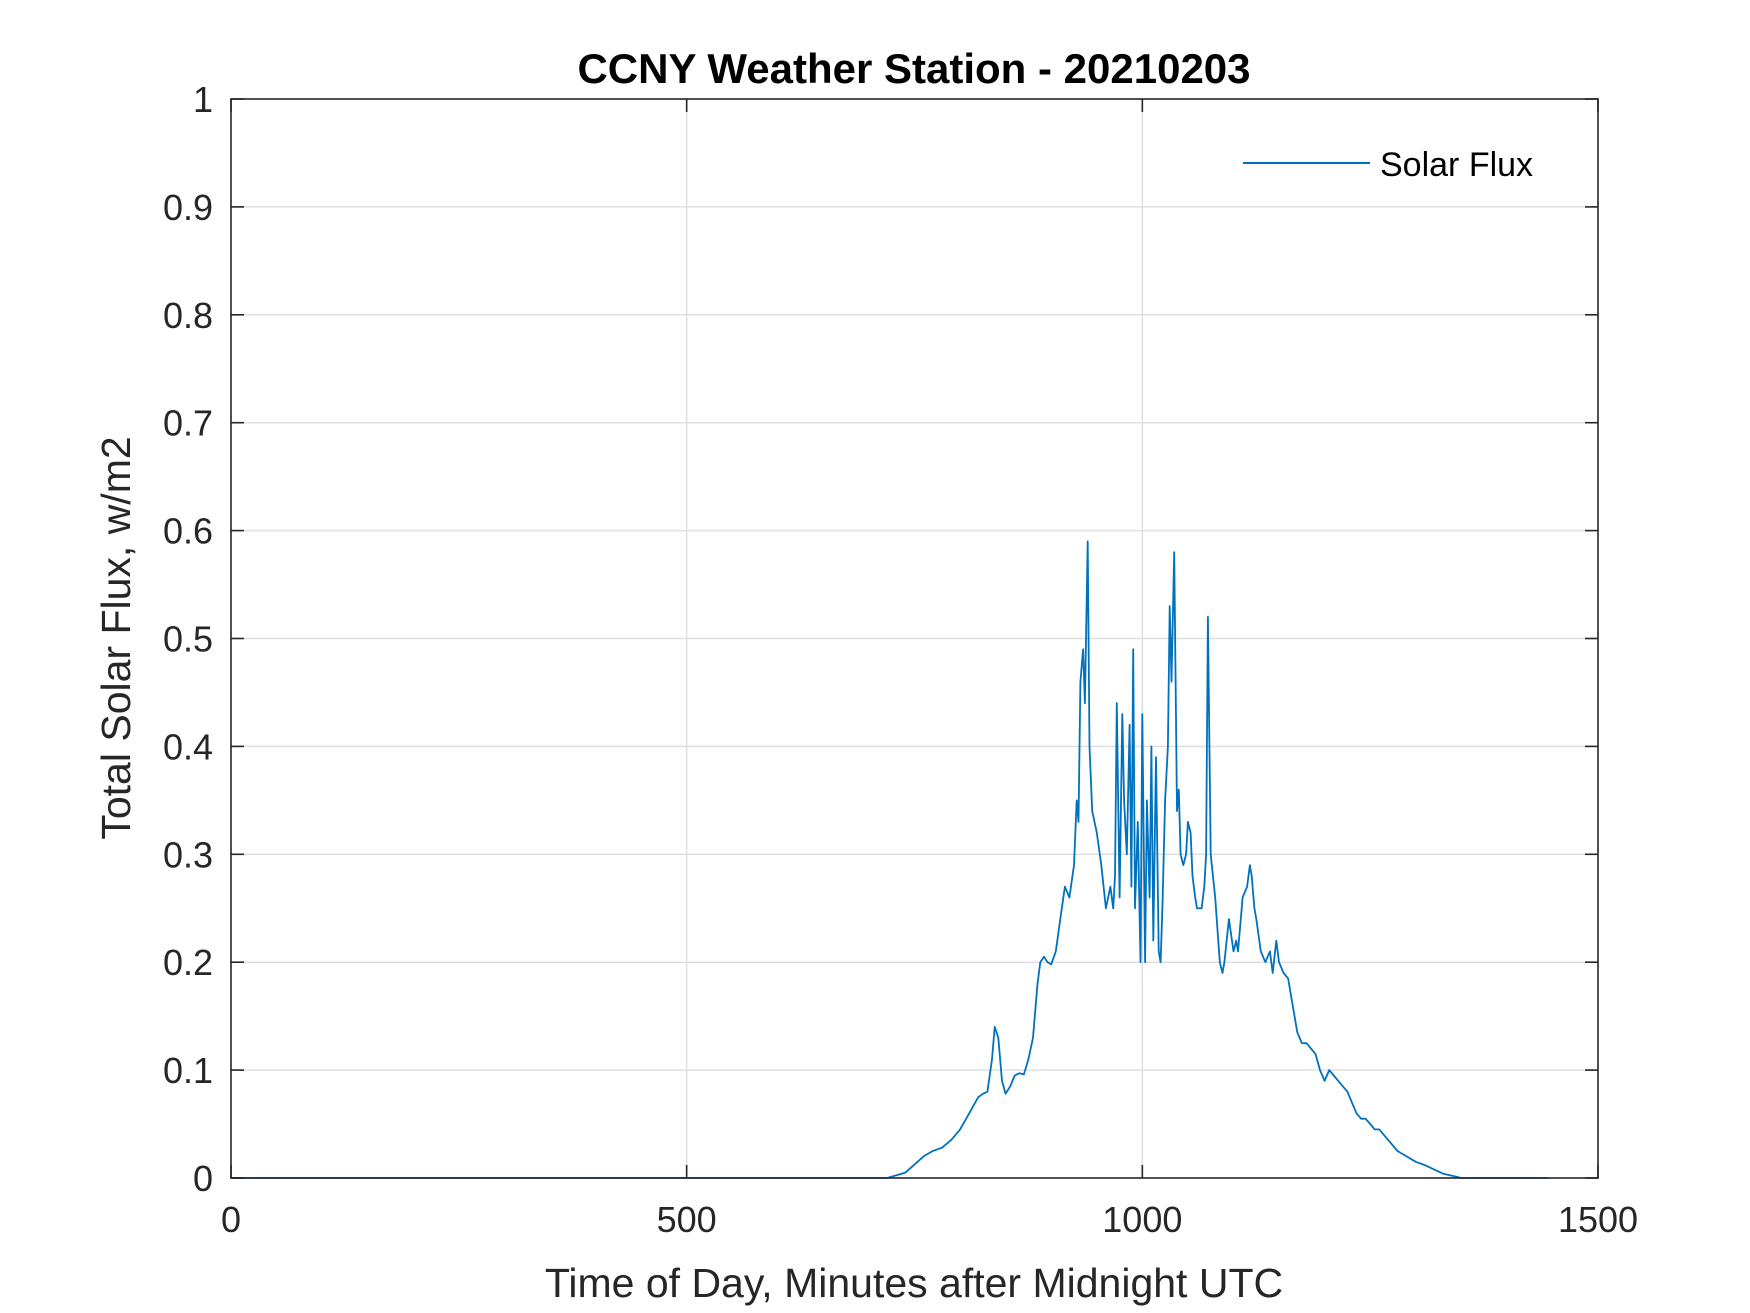  Describe the element at coordinates (188, 854) in the screenshot. I see `y-tick-label: 0.3` at that location.